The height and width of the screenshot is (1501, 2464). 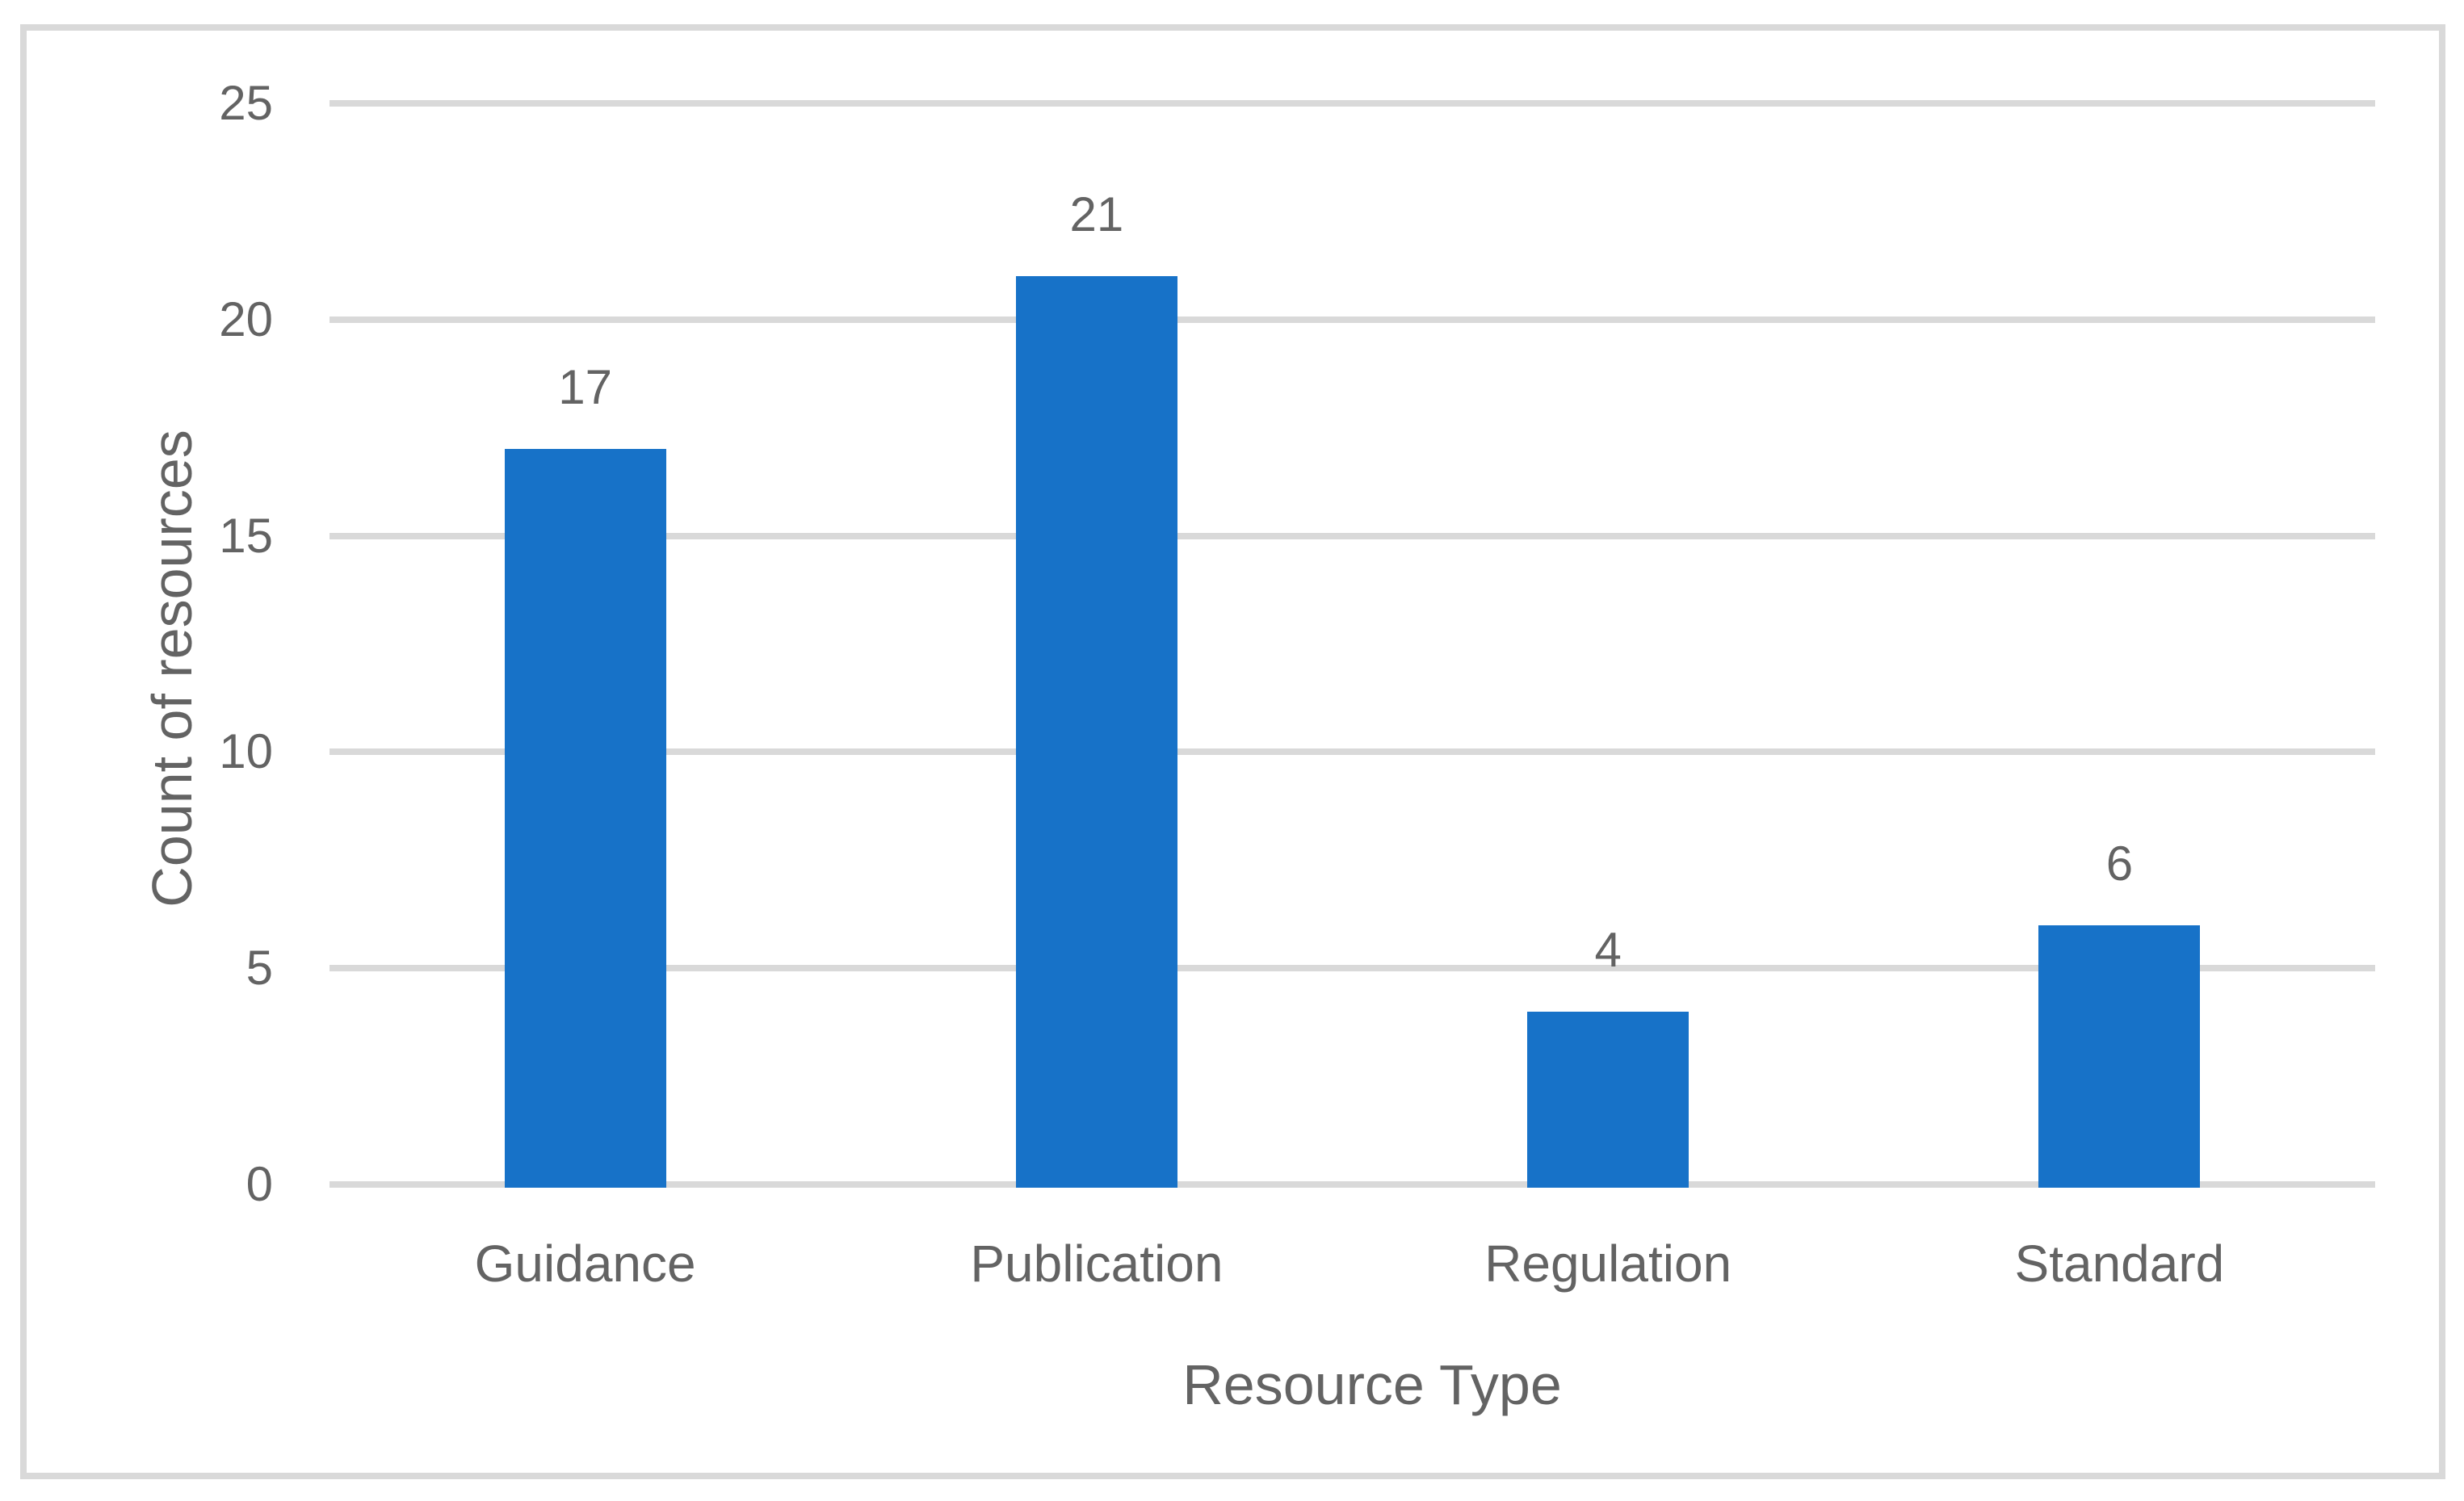 What do you see at coordinates (246, 751) in the screenshot?
I see `y-axis-tick-label: 10` at bounding box center [246, 751].